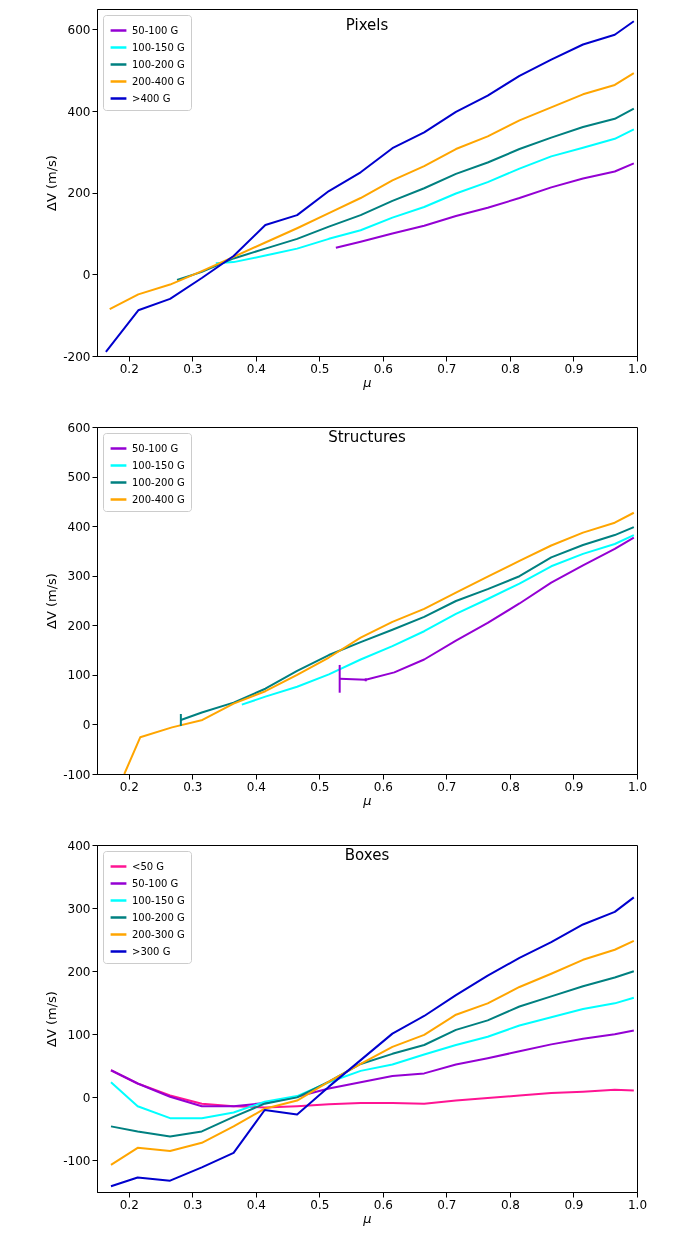  I want to click on chart-title: Boxes, so click(367, 855).